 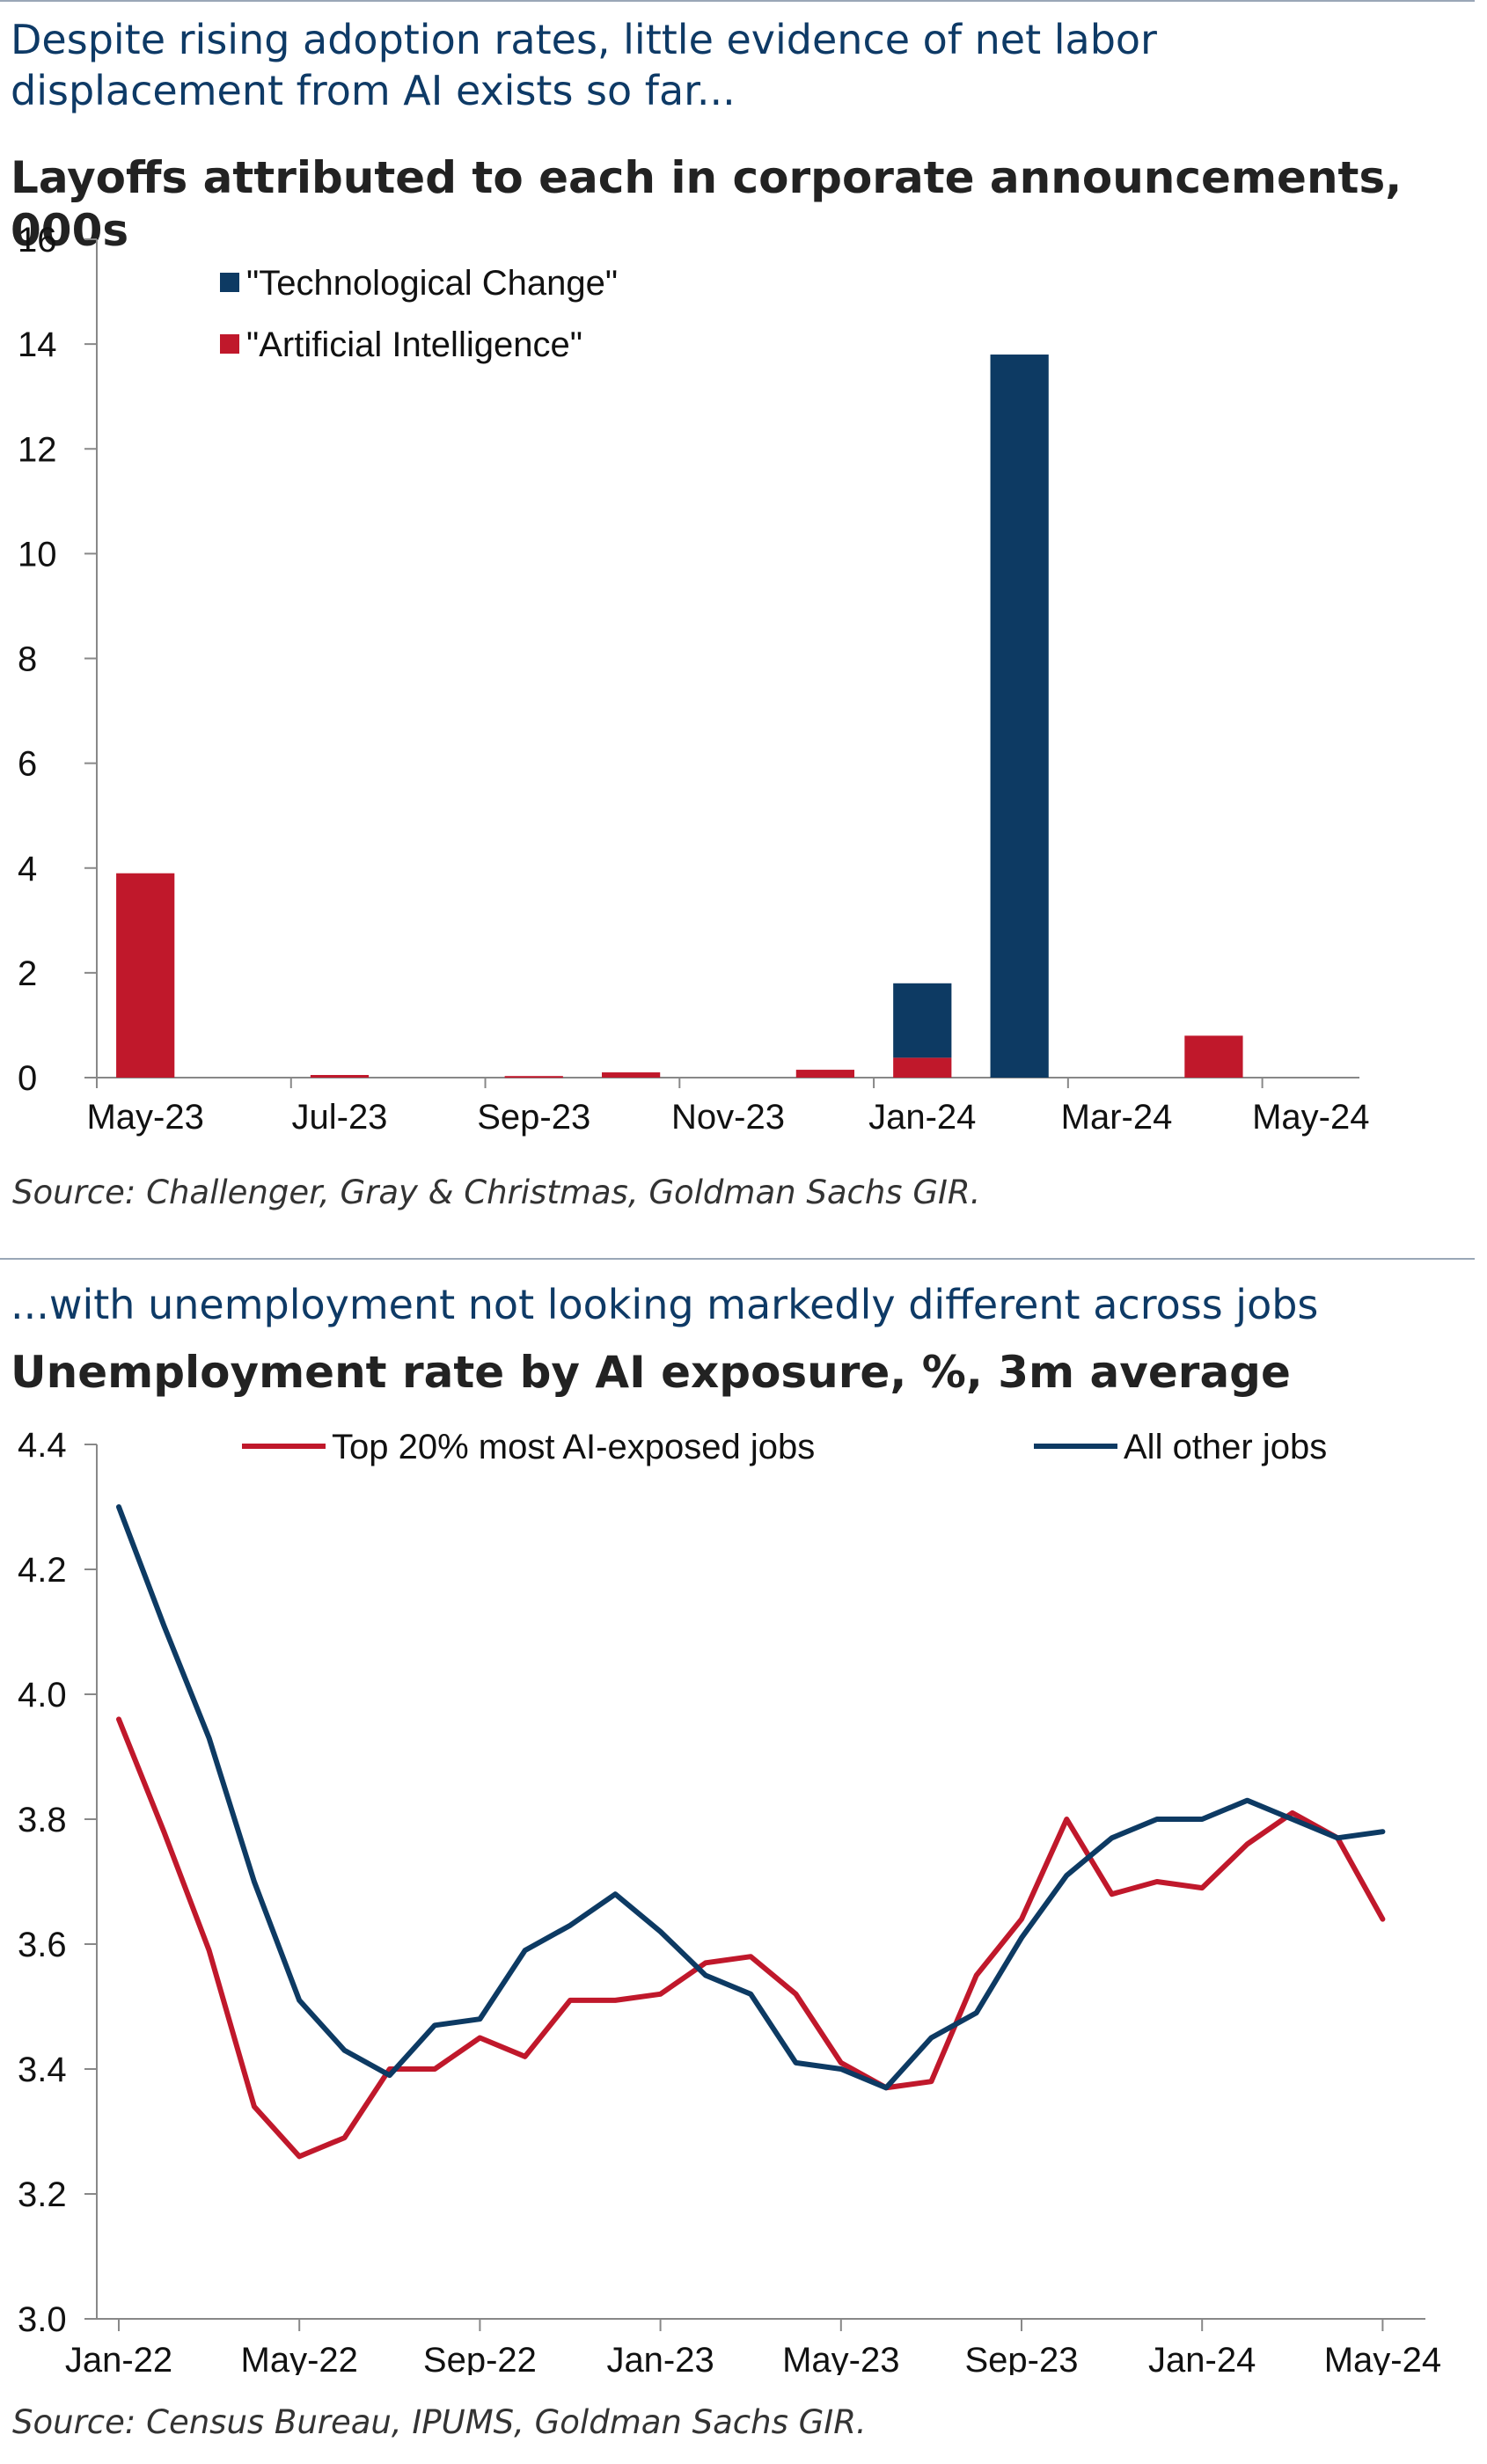 What do you see at coordinates (573, 1447) in the screenshot?
I see `legend-label-top-20-most-ai-exposed-jobs: Top 20% most AI-exposed jobs` at bounding box center [573, 1447].